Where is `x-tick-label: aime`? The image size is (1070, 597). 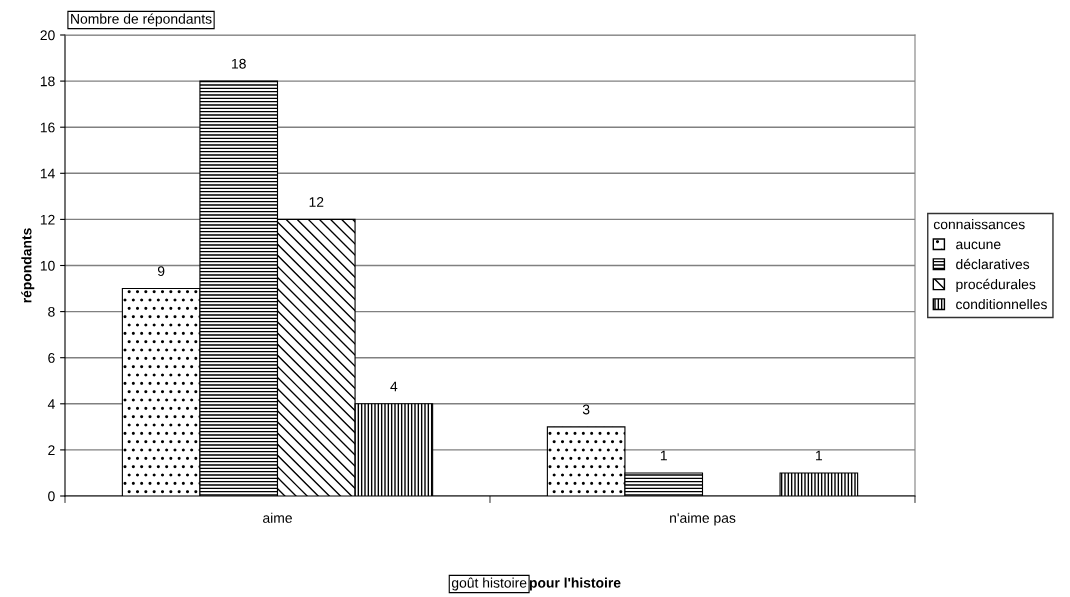 x-tick-label: aime is located at coordinates (277, 517).